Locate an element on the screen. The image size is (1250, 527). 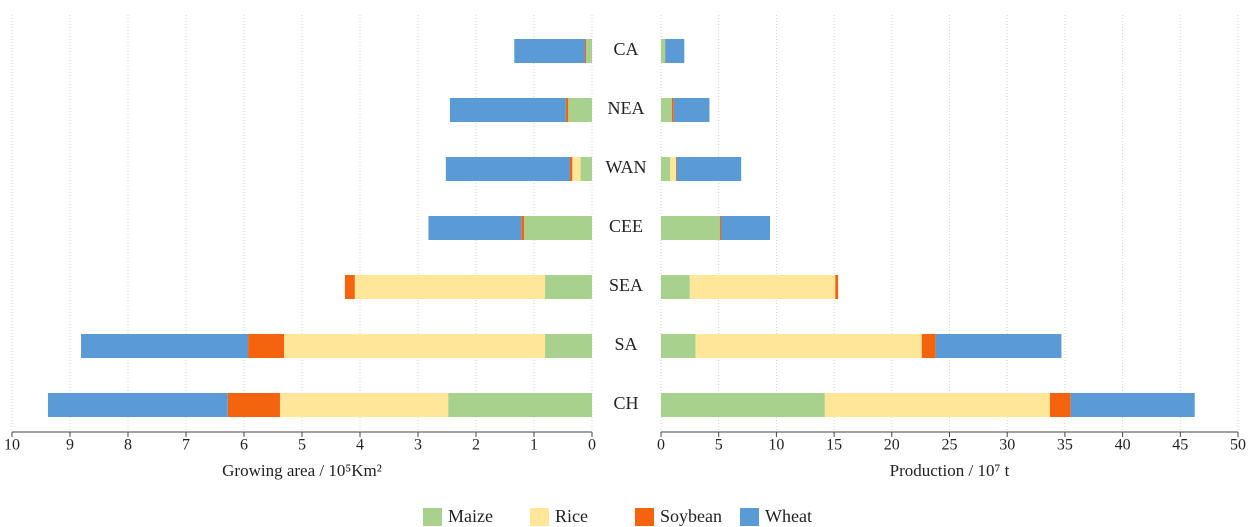
legend-label: Maize is located at coordinates (470, 516).